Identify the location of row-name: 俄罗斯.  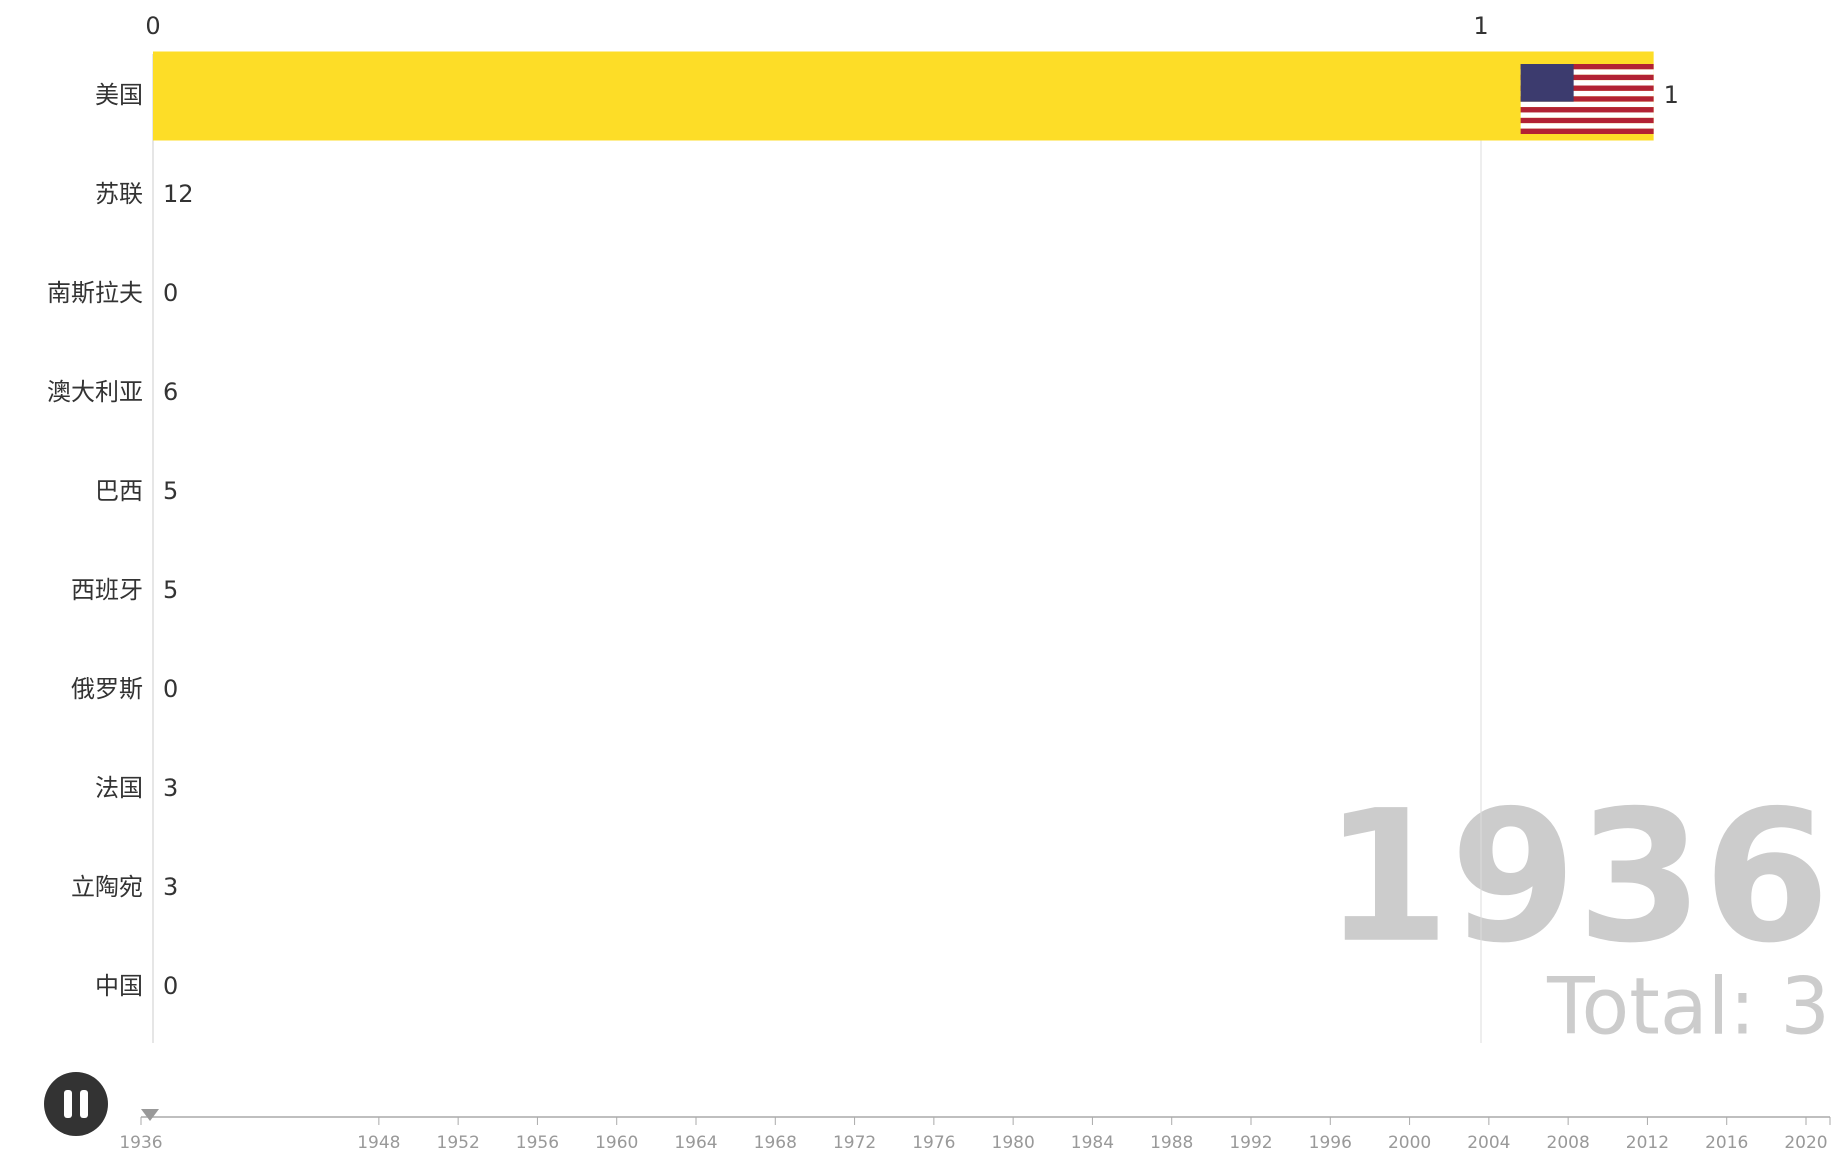
(107, 689).